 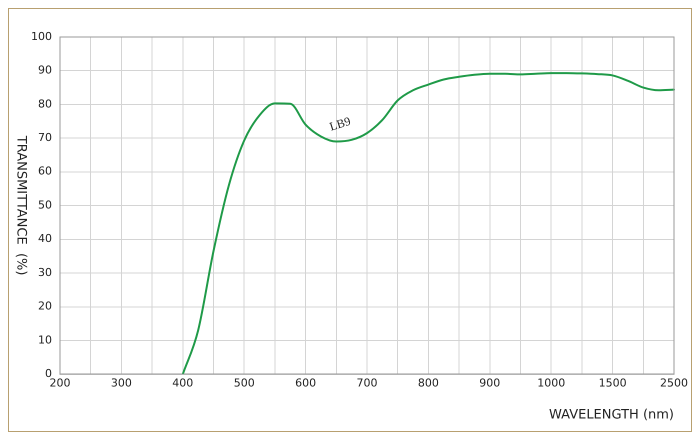 I want to click on x-tick-label: 1000, so click(x=551, y=383).